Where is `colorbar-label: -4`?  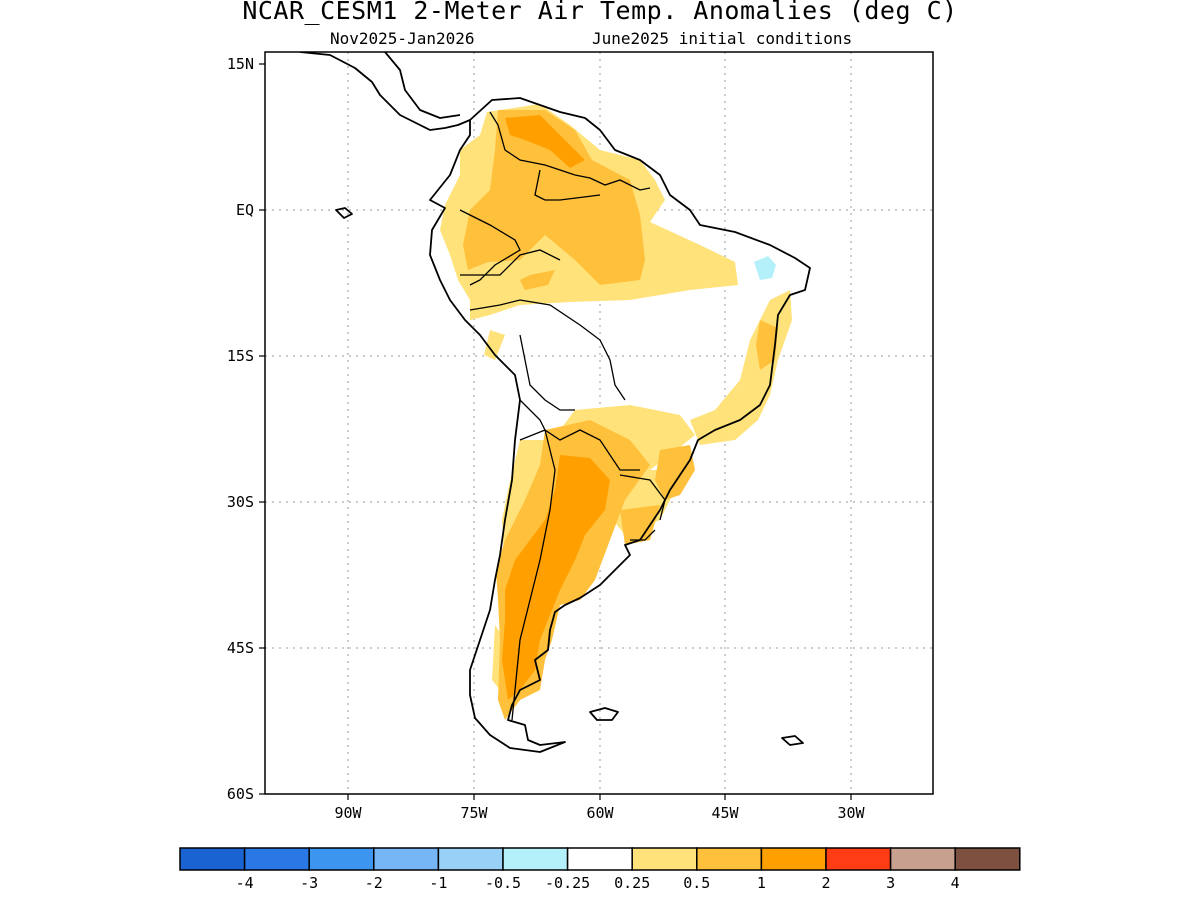
colorbar-label: -4 is located at coordinates (245, 883).